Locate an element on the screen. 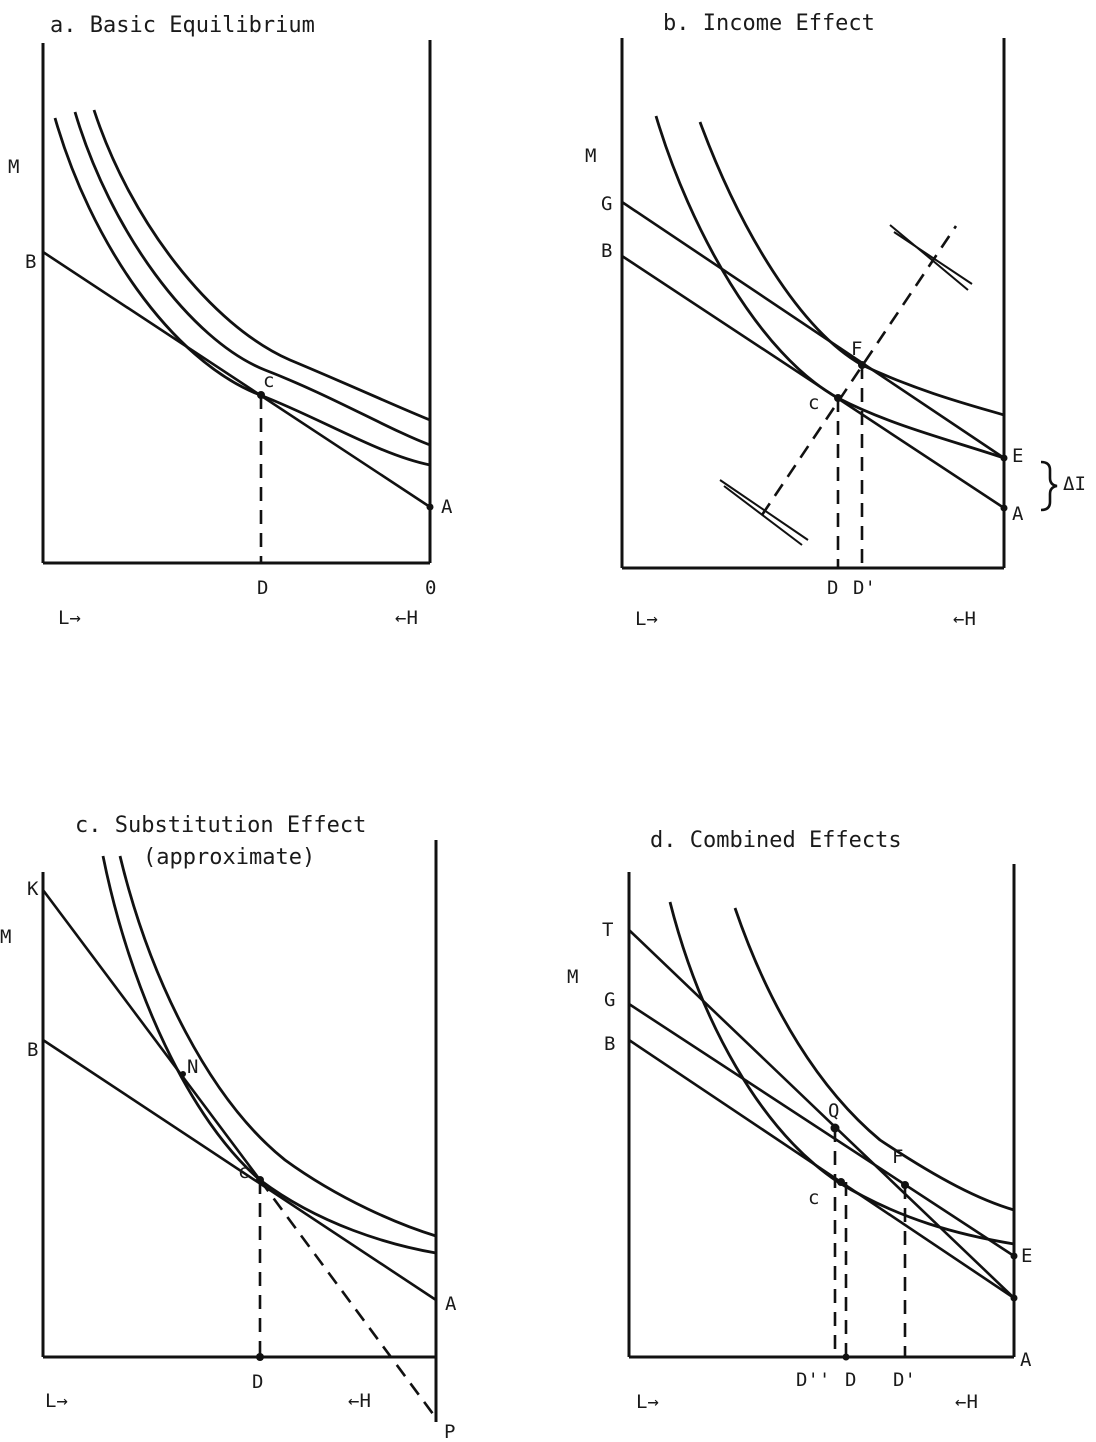 The width and height of the screenshot is (1096, 1442). panel-d-point-F is located at coordinates (905, 1185).